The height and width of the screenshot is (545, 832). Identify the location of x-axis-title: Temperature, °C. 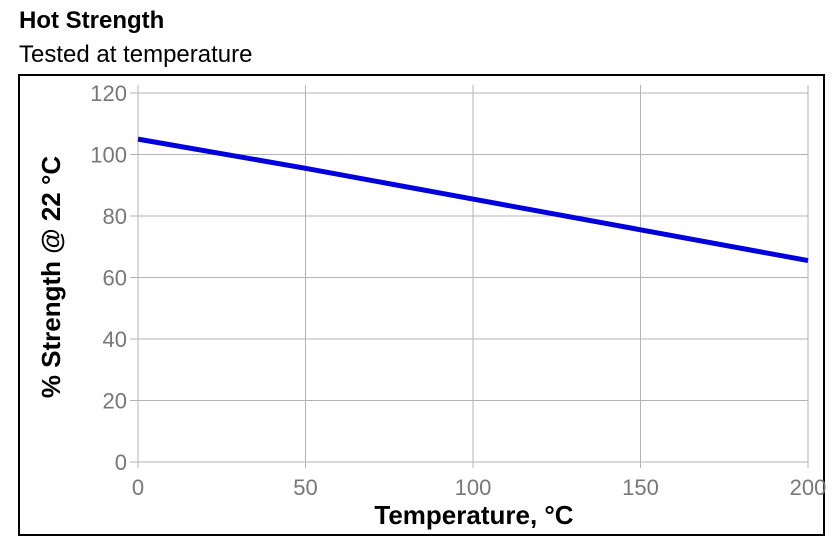
(473, 515).